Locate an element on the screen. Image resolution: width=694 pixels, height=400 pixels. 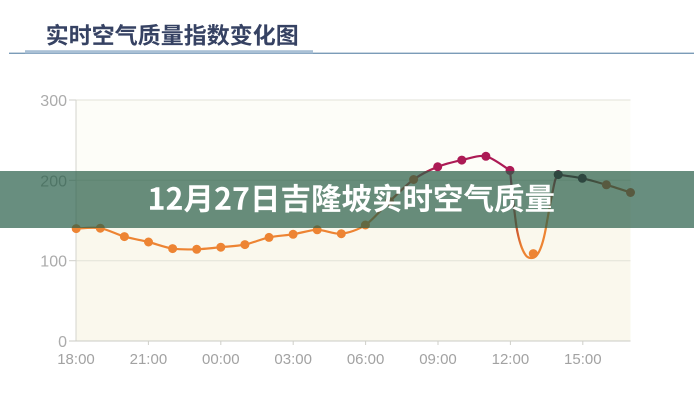
svg-text: 15:00 is located at coordinates (583, 359).